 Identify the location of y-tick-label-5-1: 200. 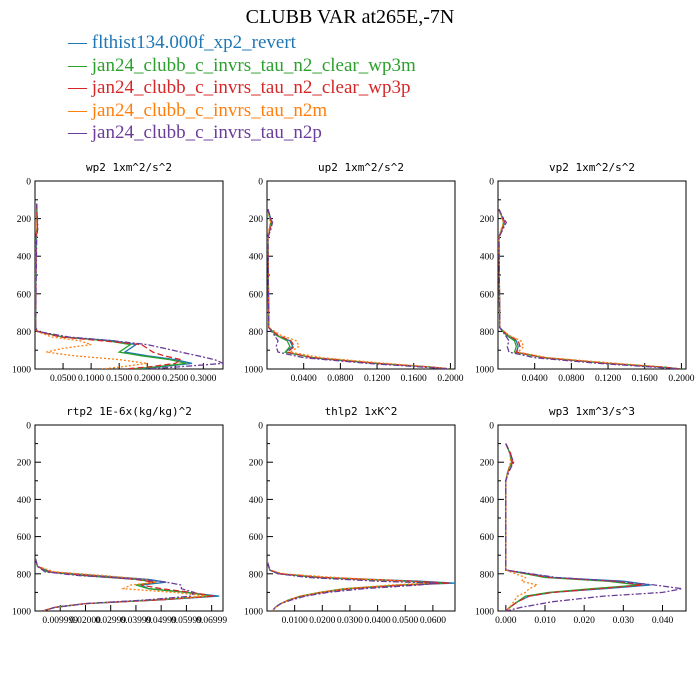
(487, 464).